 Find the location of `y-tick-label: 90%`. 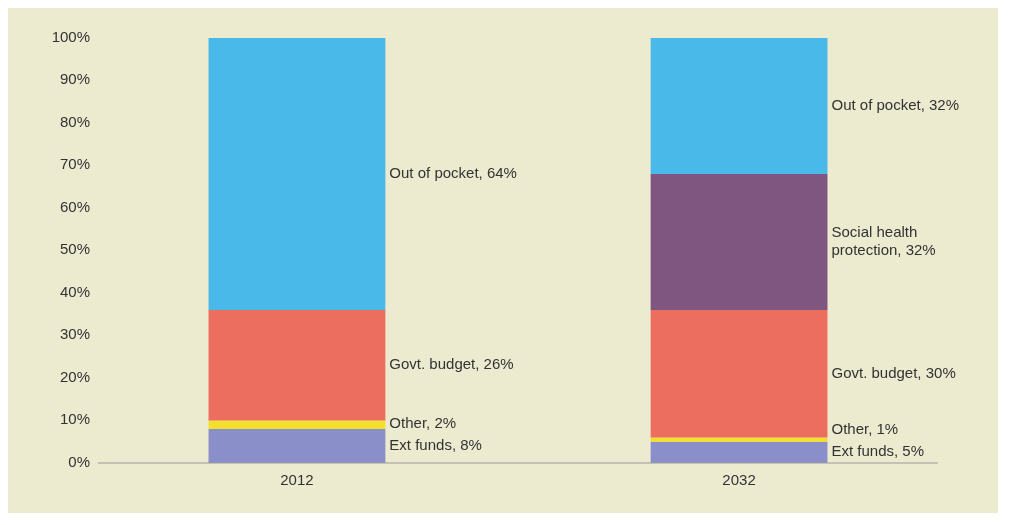

y-tick-label: 90% is located at coordinates (74, 79).